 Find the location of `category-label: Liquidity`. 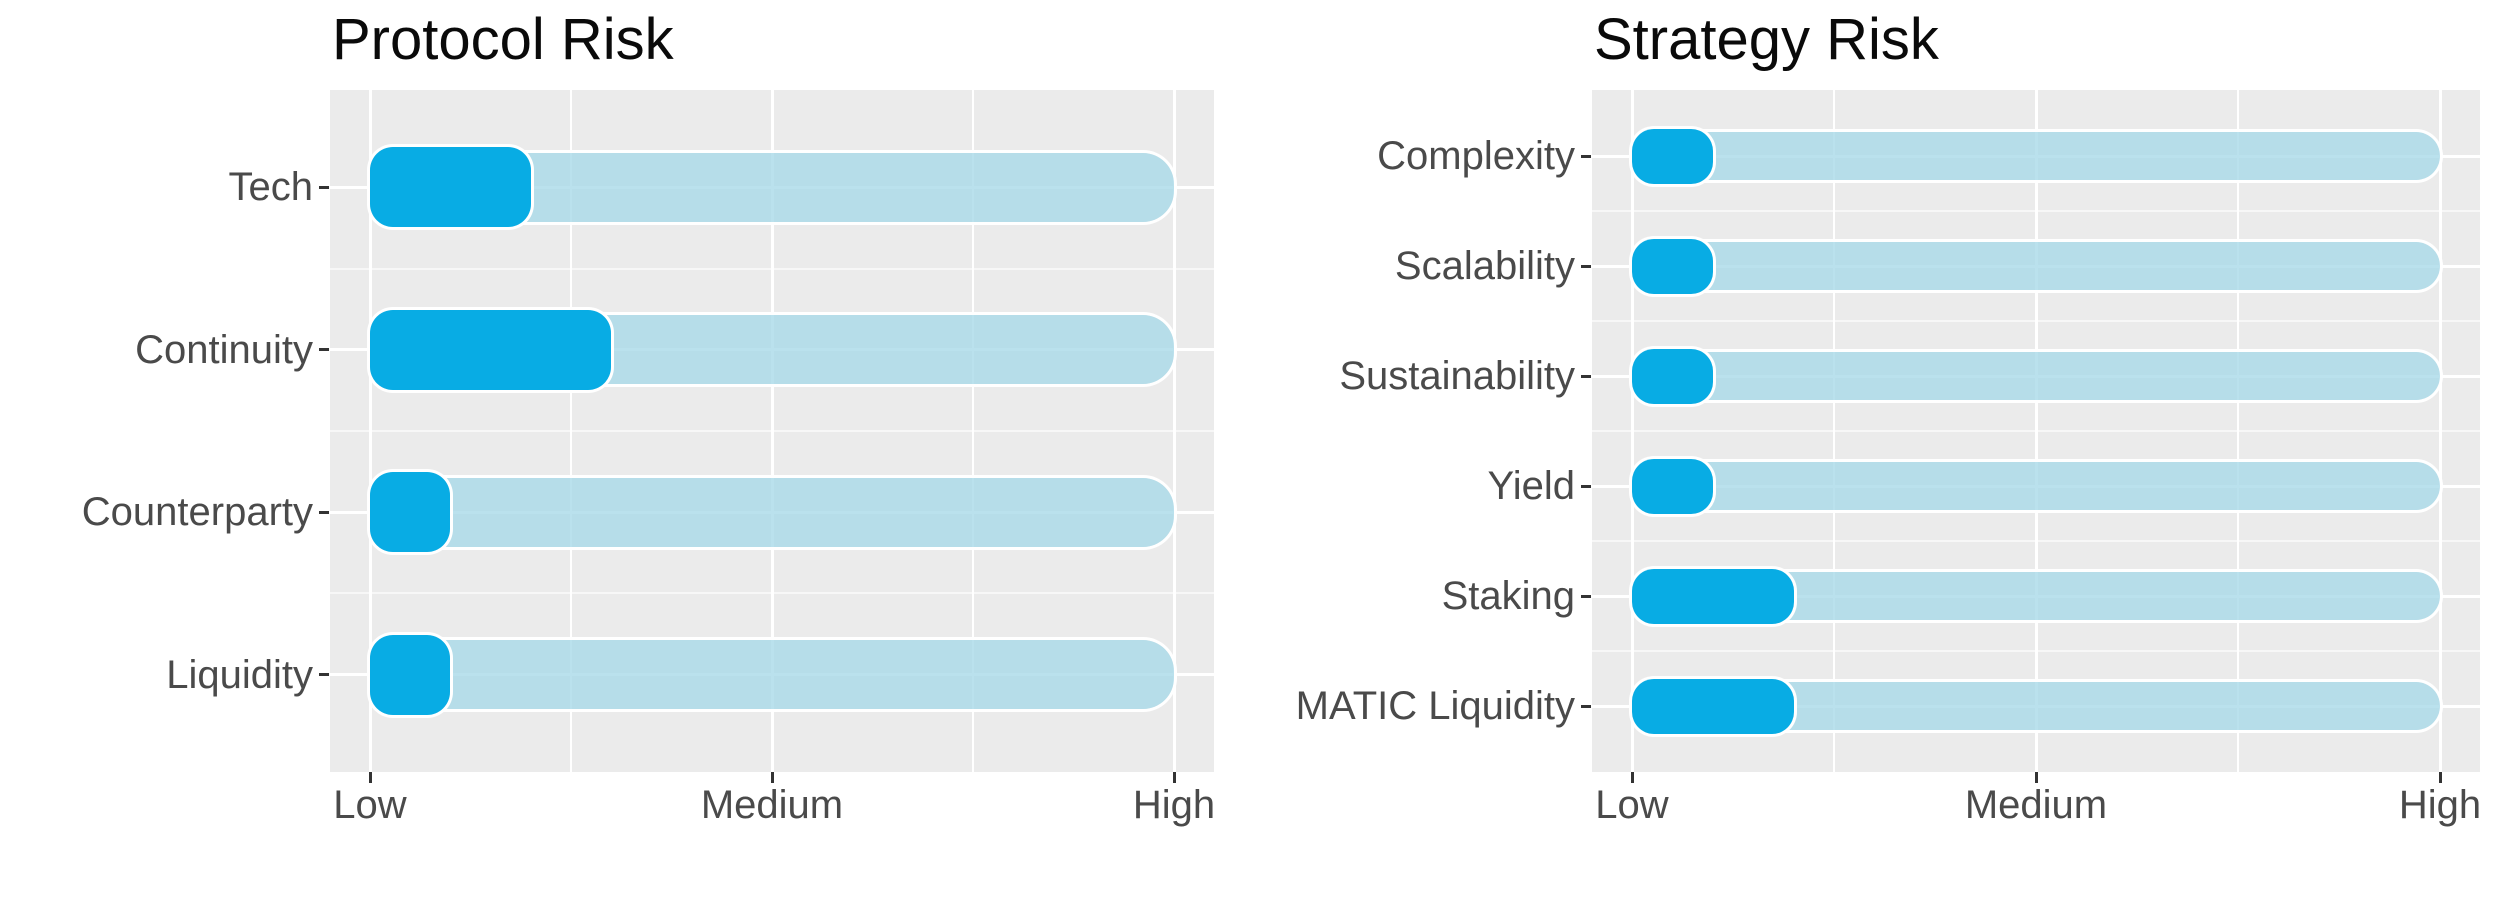

category-label: Liquidity is located at coordinates (239, 674).